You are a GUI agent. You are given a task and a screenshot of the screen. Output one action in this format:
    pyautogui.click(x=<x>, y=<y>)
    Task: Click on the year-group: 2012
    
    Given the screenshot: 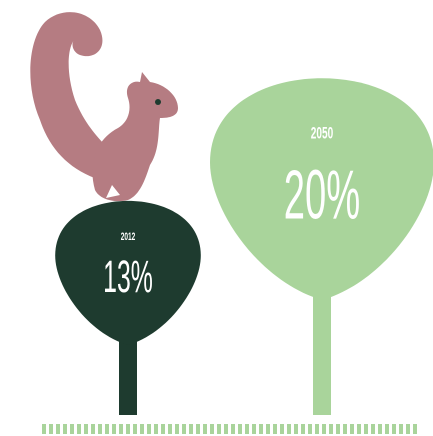 What is the action you would take?
    pyautogui.click(x=128, y=236)
    